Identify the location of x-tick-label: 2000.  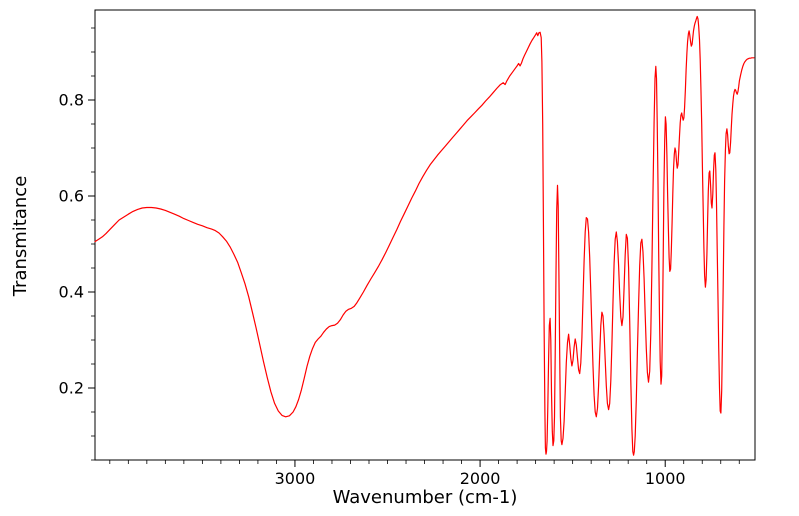
(480, 478).